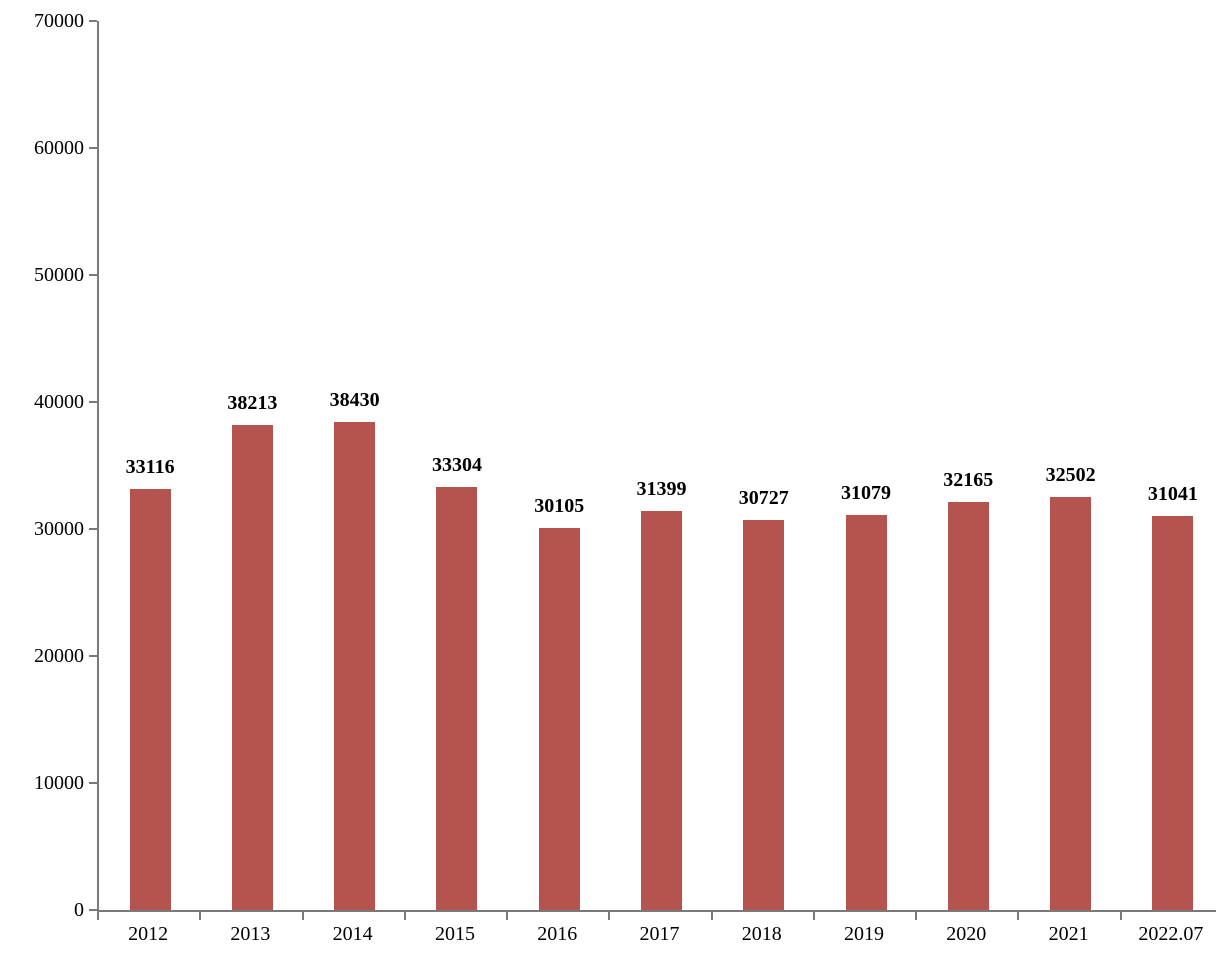 This screenshot has height=958, width=1216. Describe the element at coordinates (1172, 493) in the screenshot. I see `bar-value-label: 31041` at that location.